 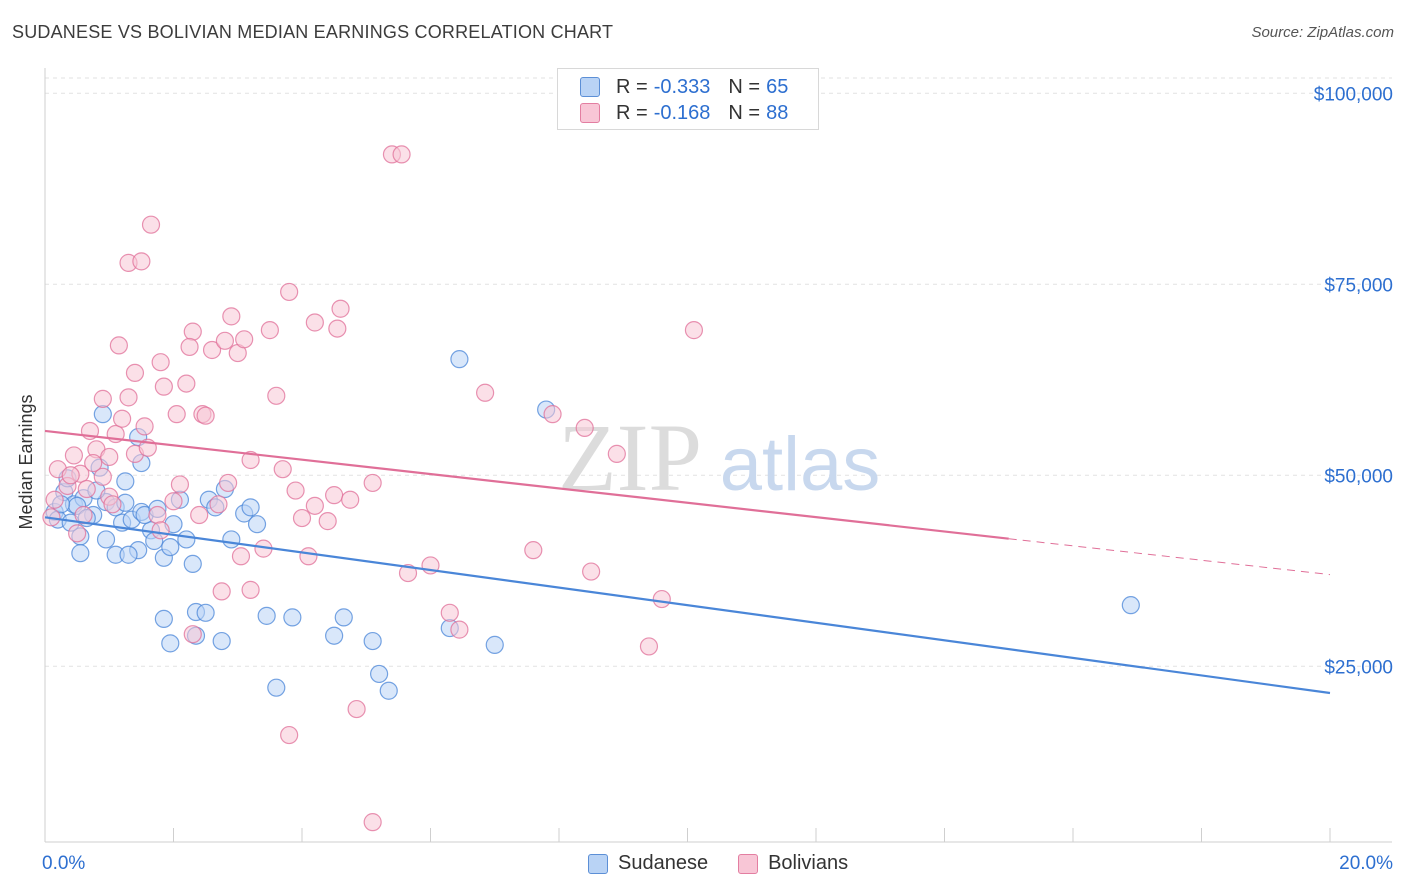 What do you see at coordinates (1353, 94) in the screenshot?
I see `y-tick-label: $100,000` at bounding box center [1353, 94].